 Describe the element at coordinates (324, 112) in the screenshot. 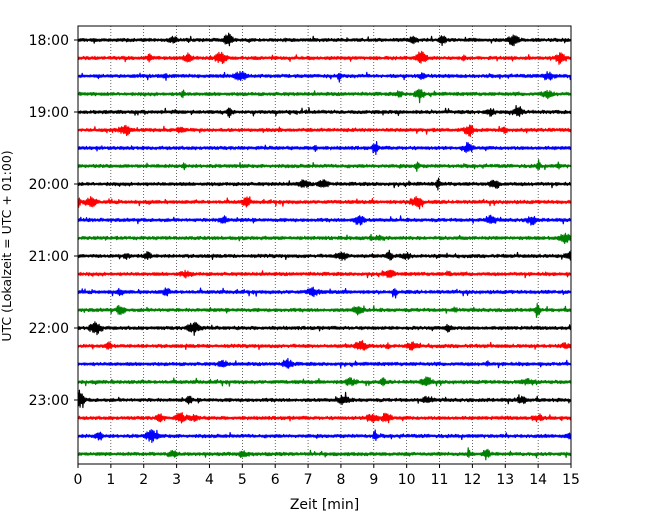

I see `trace-1900` at that location.